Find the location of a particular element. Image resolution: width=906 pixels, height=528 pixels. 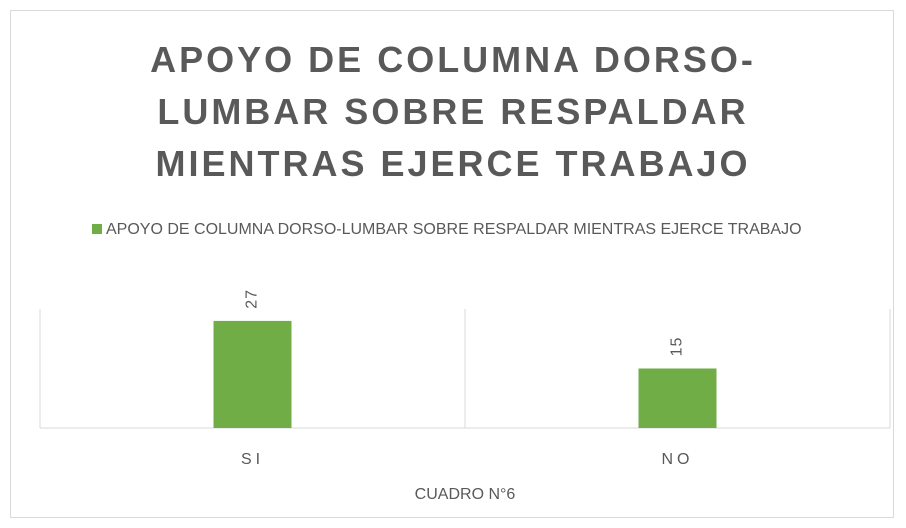

x-tick-label: SI is located at coordinates (252, 459).